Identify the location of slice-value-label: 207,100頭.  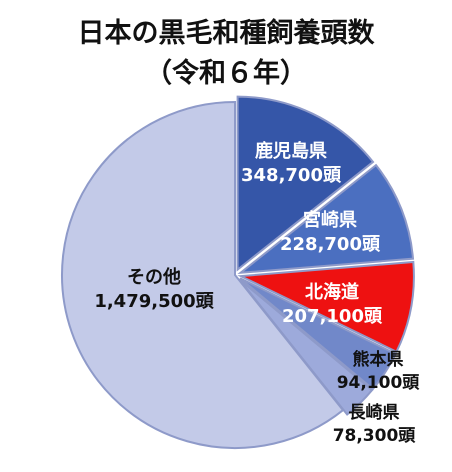
(332, 316).